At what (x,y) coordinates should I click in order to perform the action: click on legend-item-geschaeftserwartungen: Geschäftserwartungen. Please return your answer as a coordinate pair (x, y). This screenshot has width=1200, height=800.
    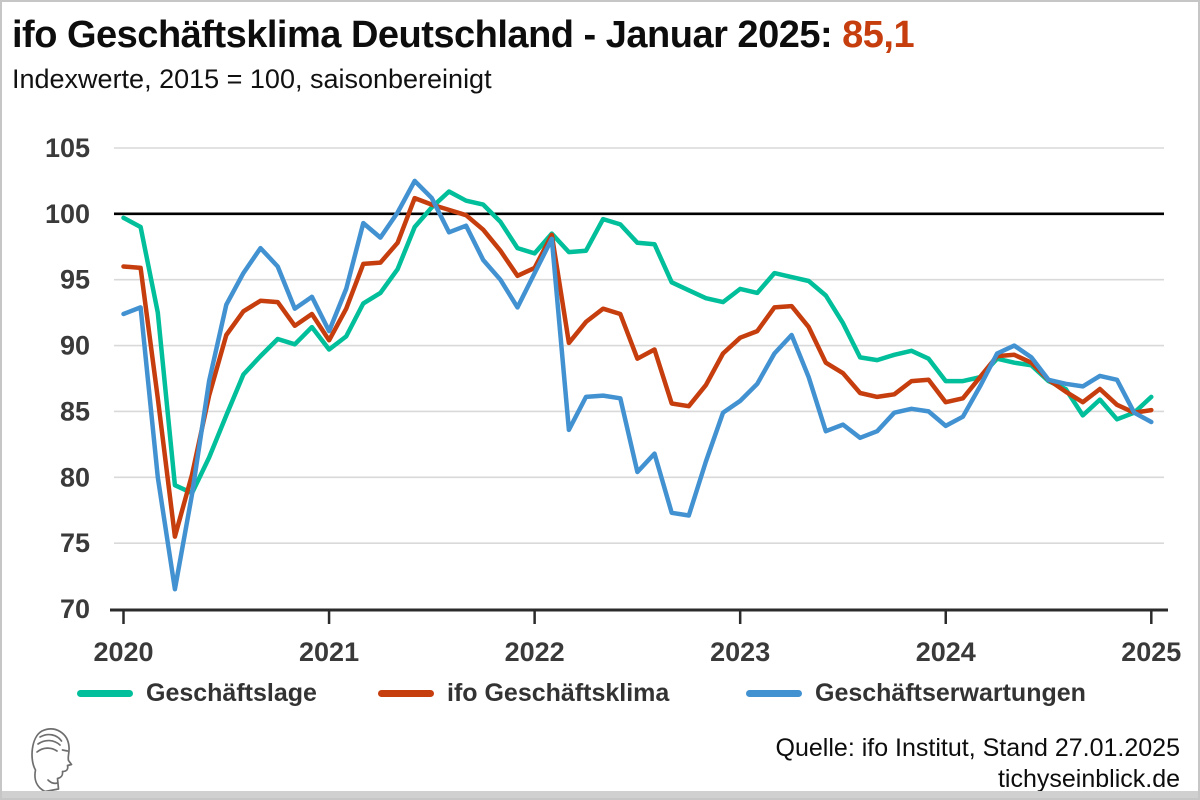
    Looking at the image, I should click on (916, 693).